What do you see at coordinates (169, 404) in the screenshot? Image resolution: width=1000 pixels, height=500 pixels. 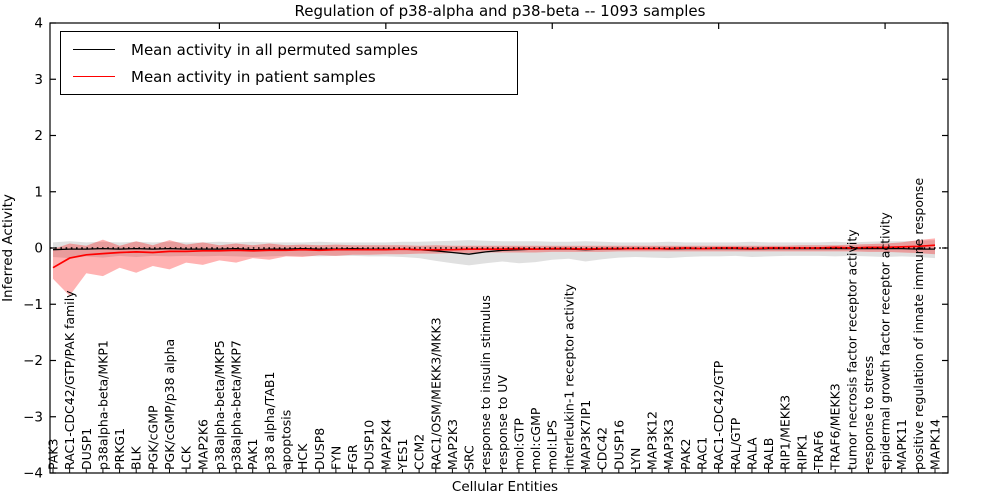 I see `x-category-label: PGK/cGMP/p38 alpha` at bounding box center [169, 404].